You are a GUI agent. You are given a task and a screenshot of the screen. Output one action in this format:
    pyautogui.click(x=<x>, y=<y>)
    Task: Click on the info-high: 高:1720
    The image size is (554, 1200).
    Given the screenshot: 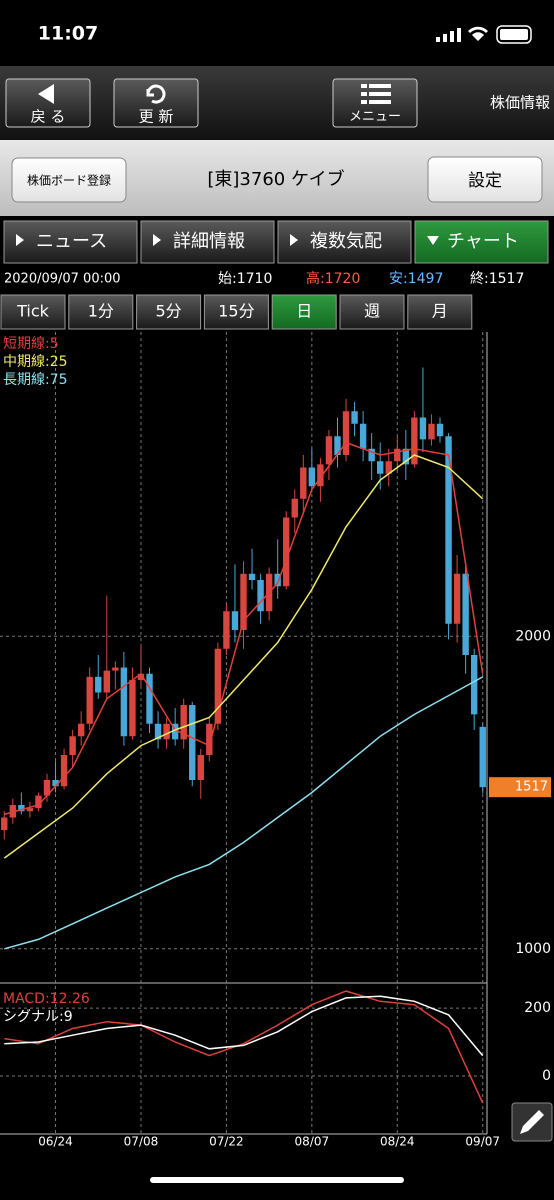 What is the action you would take?
    pyautogui.click(x=333, y=278)
    